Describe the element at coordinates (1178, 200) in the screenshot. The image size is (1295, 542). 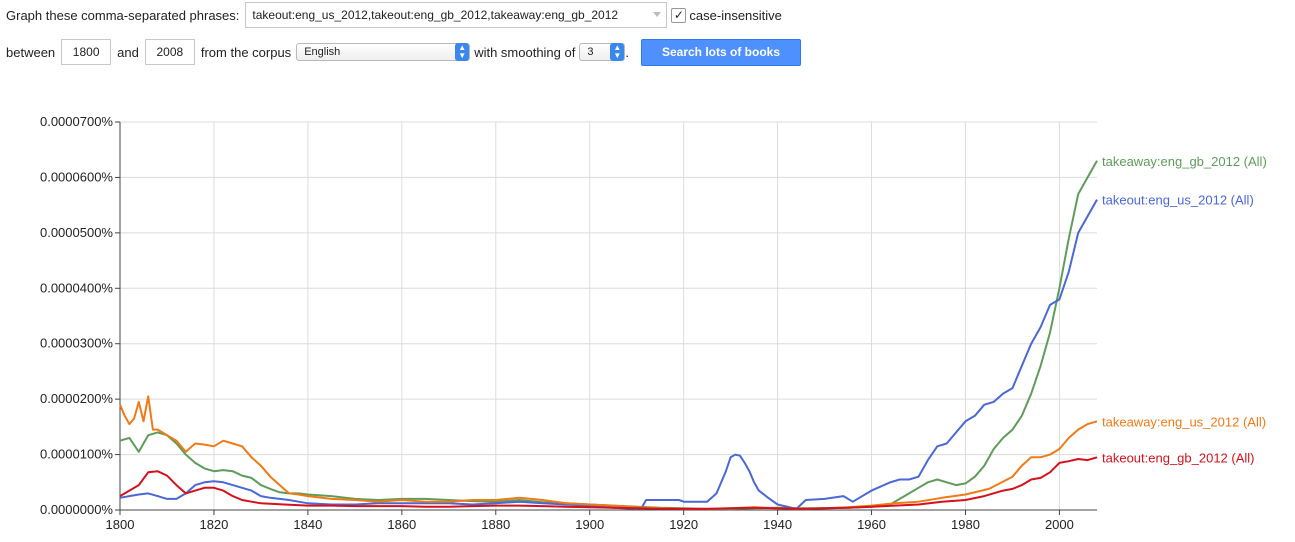
I see `series-label-2: takeout:eng_us_2012 (All)` at that location.